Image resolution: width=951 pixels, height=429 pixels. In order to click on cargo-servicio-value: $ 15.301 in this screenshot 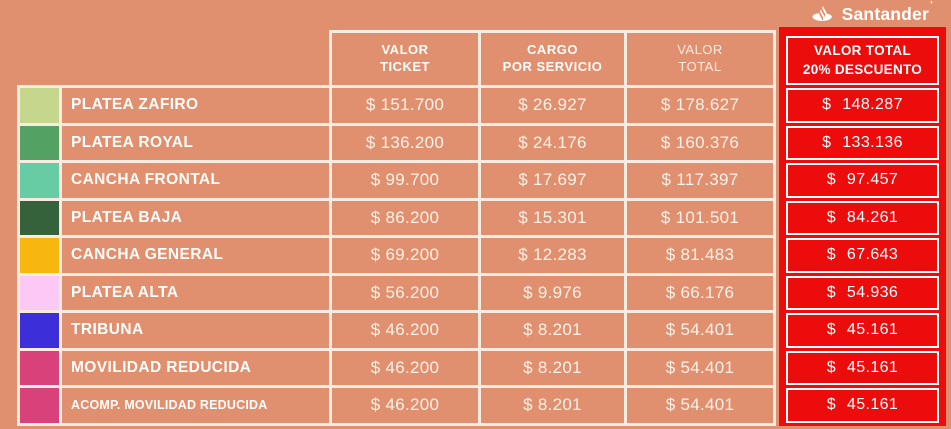, I will do `click(552, 217)`.